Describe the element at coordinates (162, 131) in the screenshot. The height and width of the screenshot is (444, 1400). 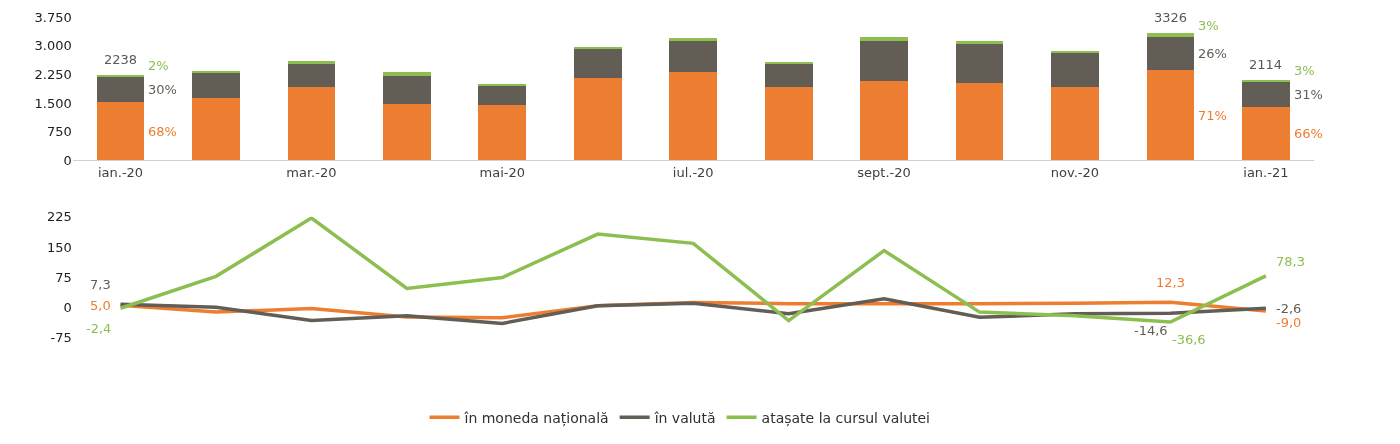
I see `annotation: 68%` at that location.